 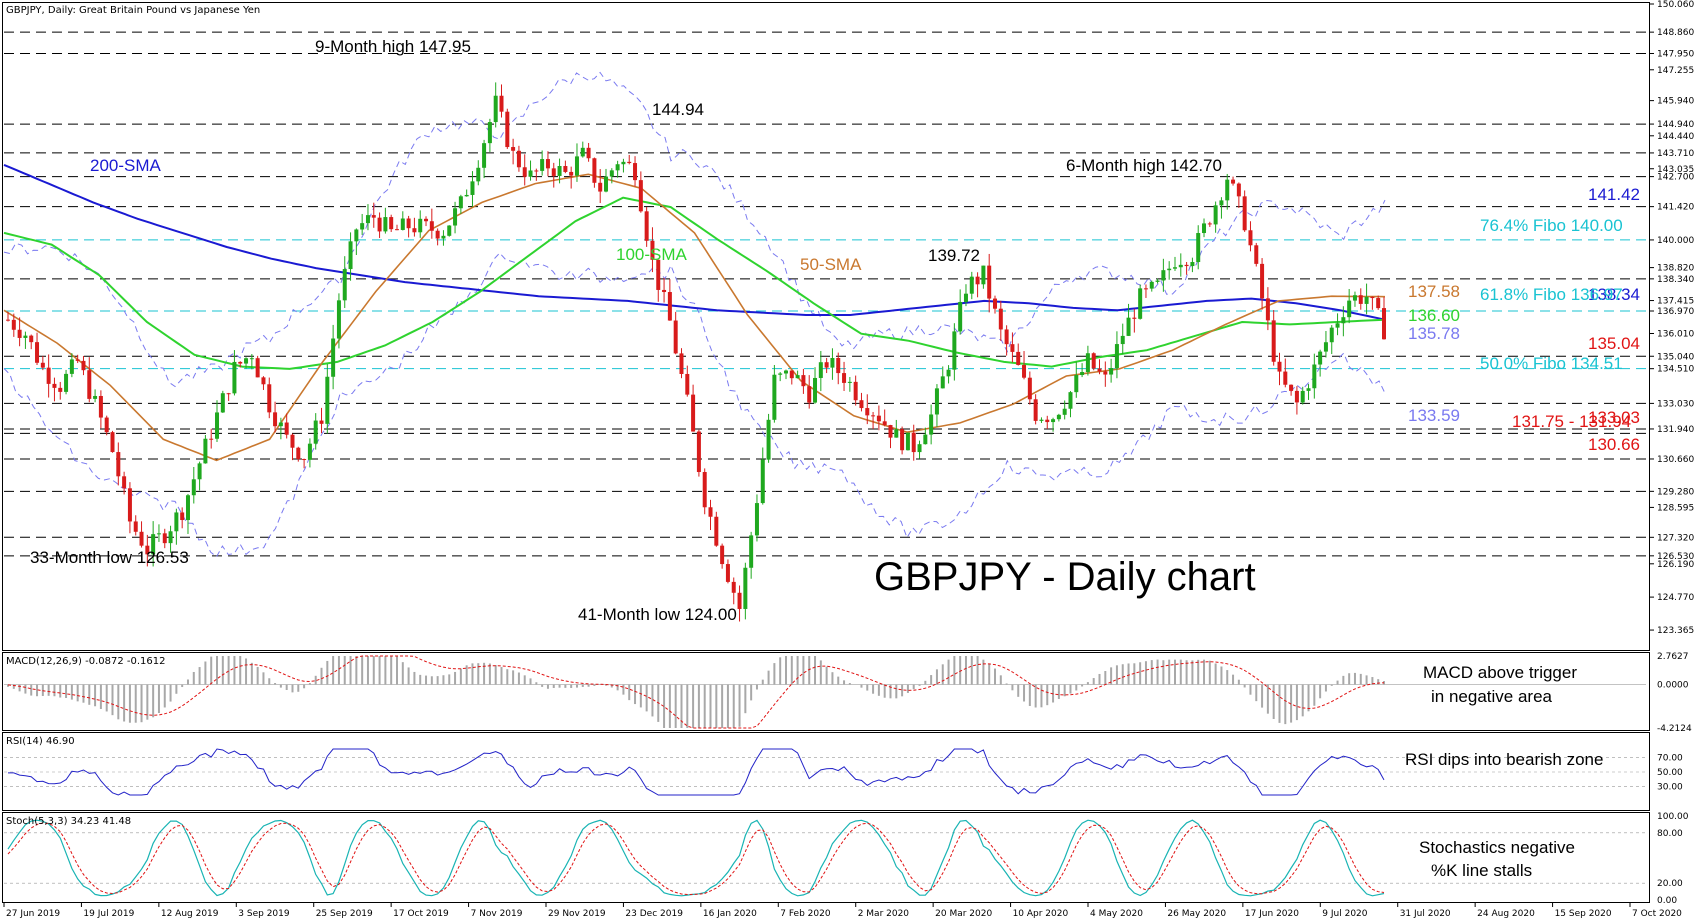 What do you see at coordinates (68, 821) in the screenshot?
I see `stoch-header: Stoch(5,3,3) 34.23 41.48` at bounding box center [68, 821].